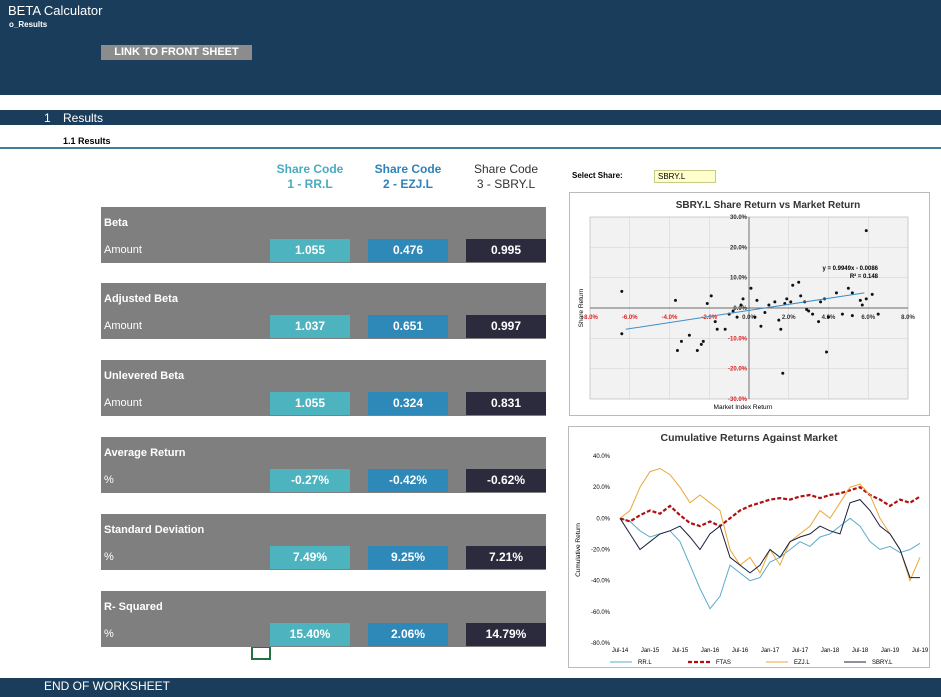  Describe the element at coordinates (738, 370) in the screenshot. I see `y-tick-label: -20.0%` at that location.